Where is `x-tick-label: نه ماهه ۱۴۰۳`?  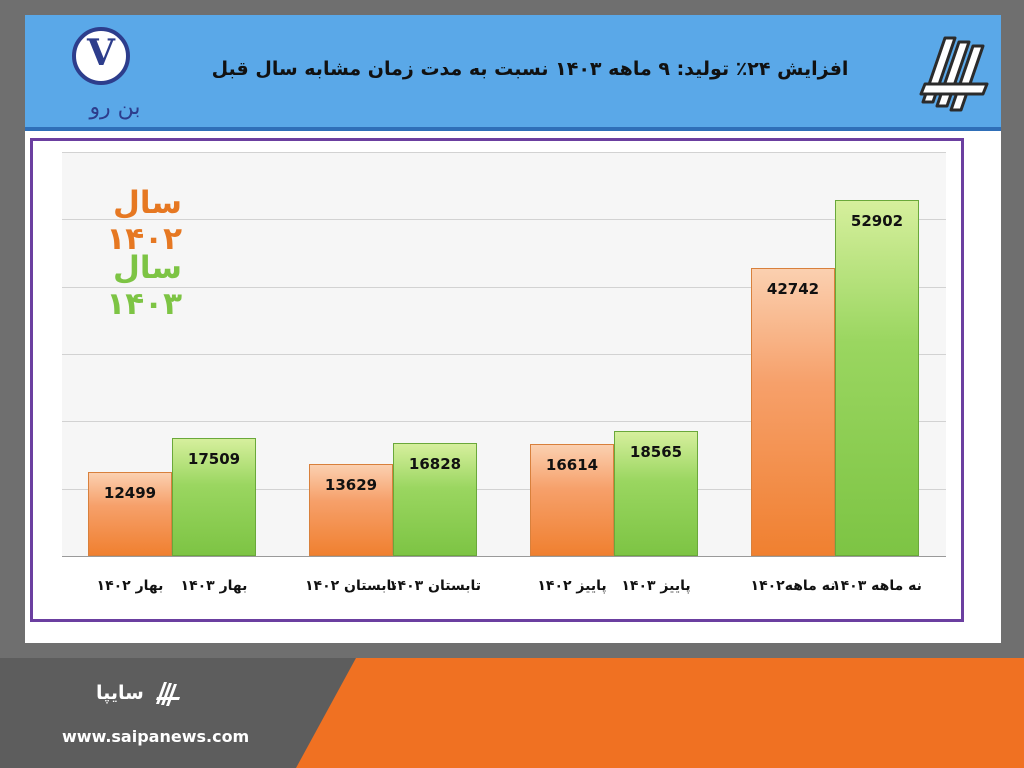 x-tick-label: نه ماهه ۱۴۰۳ is located at coordinates (877, 586).